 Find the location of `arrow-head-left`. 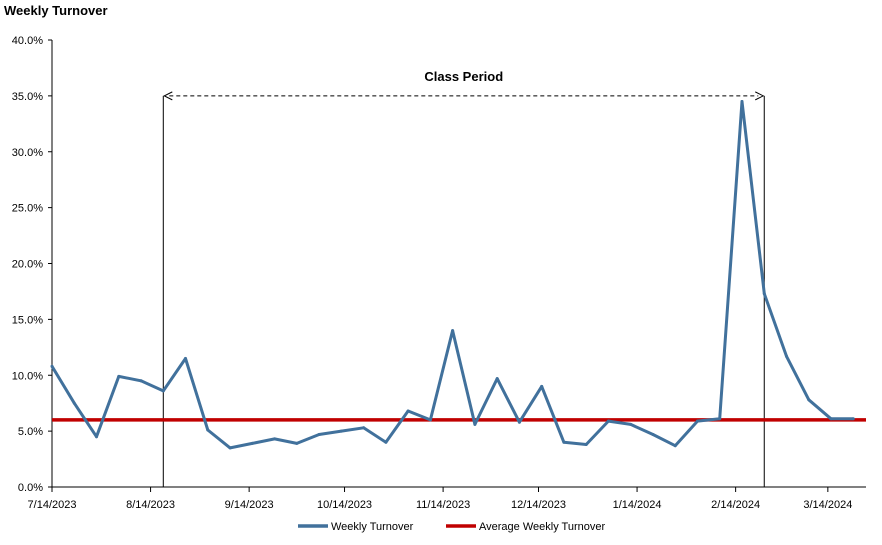

arrow-head-left is located at coordinates (168, 96).